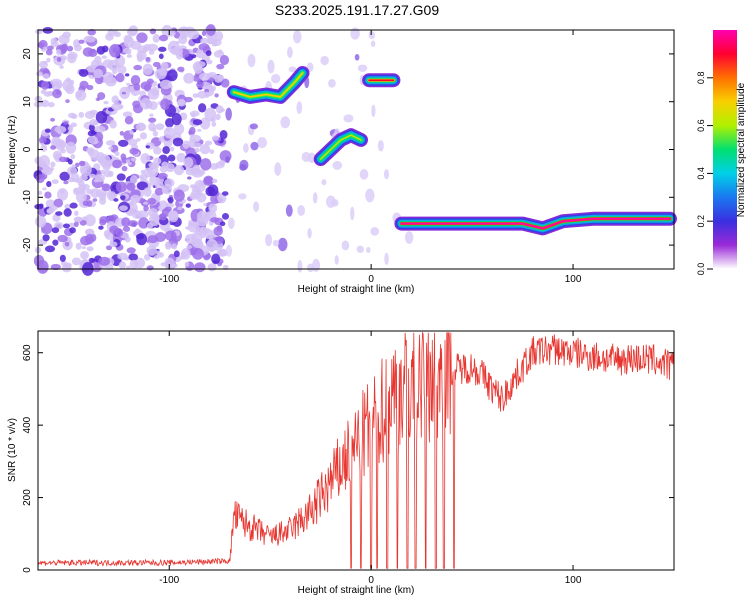 The height and width of the screenshot is (600, 750). What do you see at coordinates (12, 450) in the screenshot?
I see `snr-y-label: SNR (10 * v/v)` at bounding box center [12, 450].